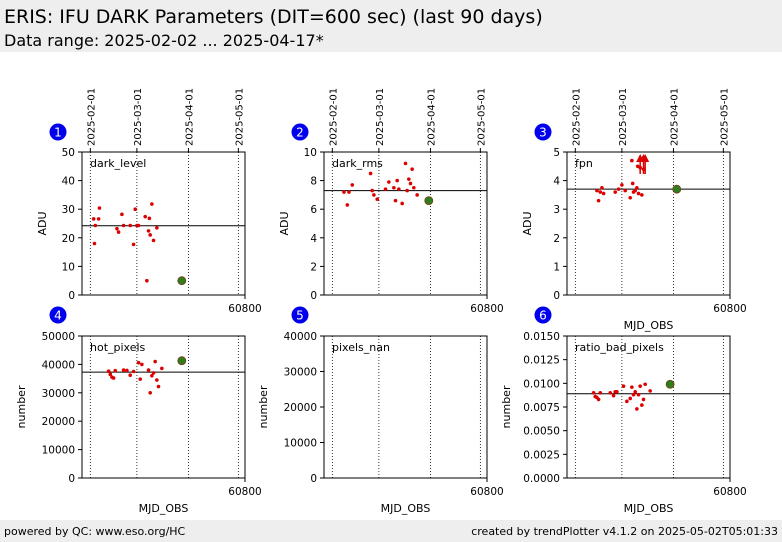  Describe the element at coordinates (58, 365) in the screenshot. I see `y-tick-label: 40000` at that location.